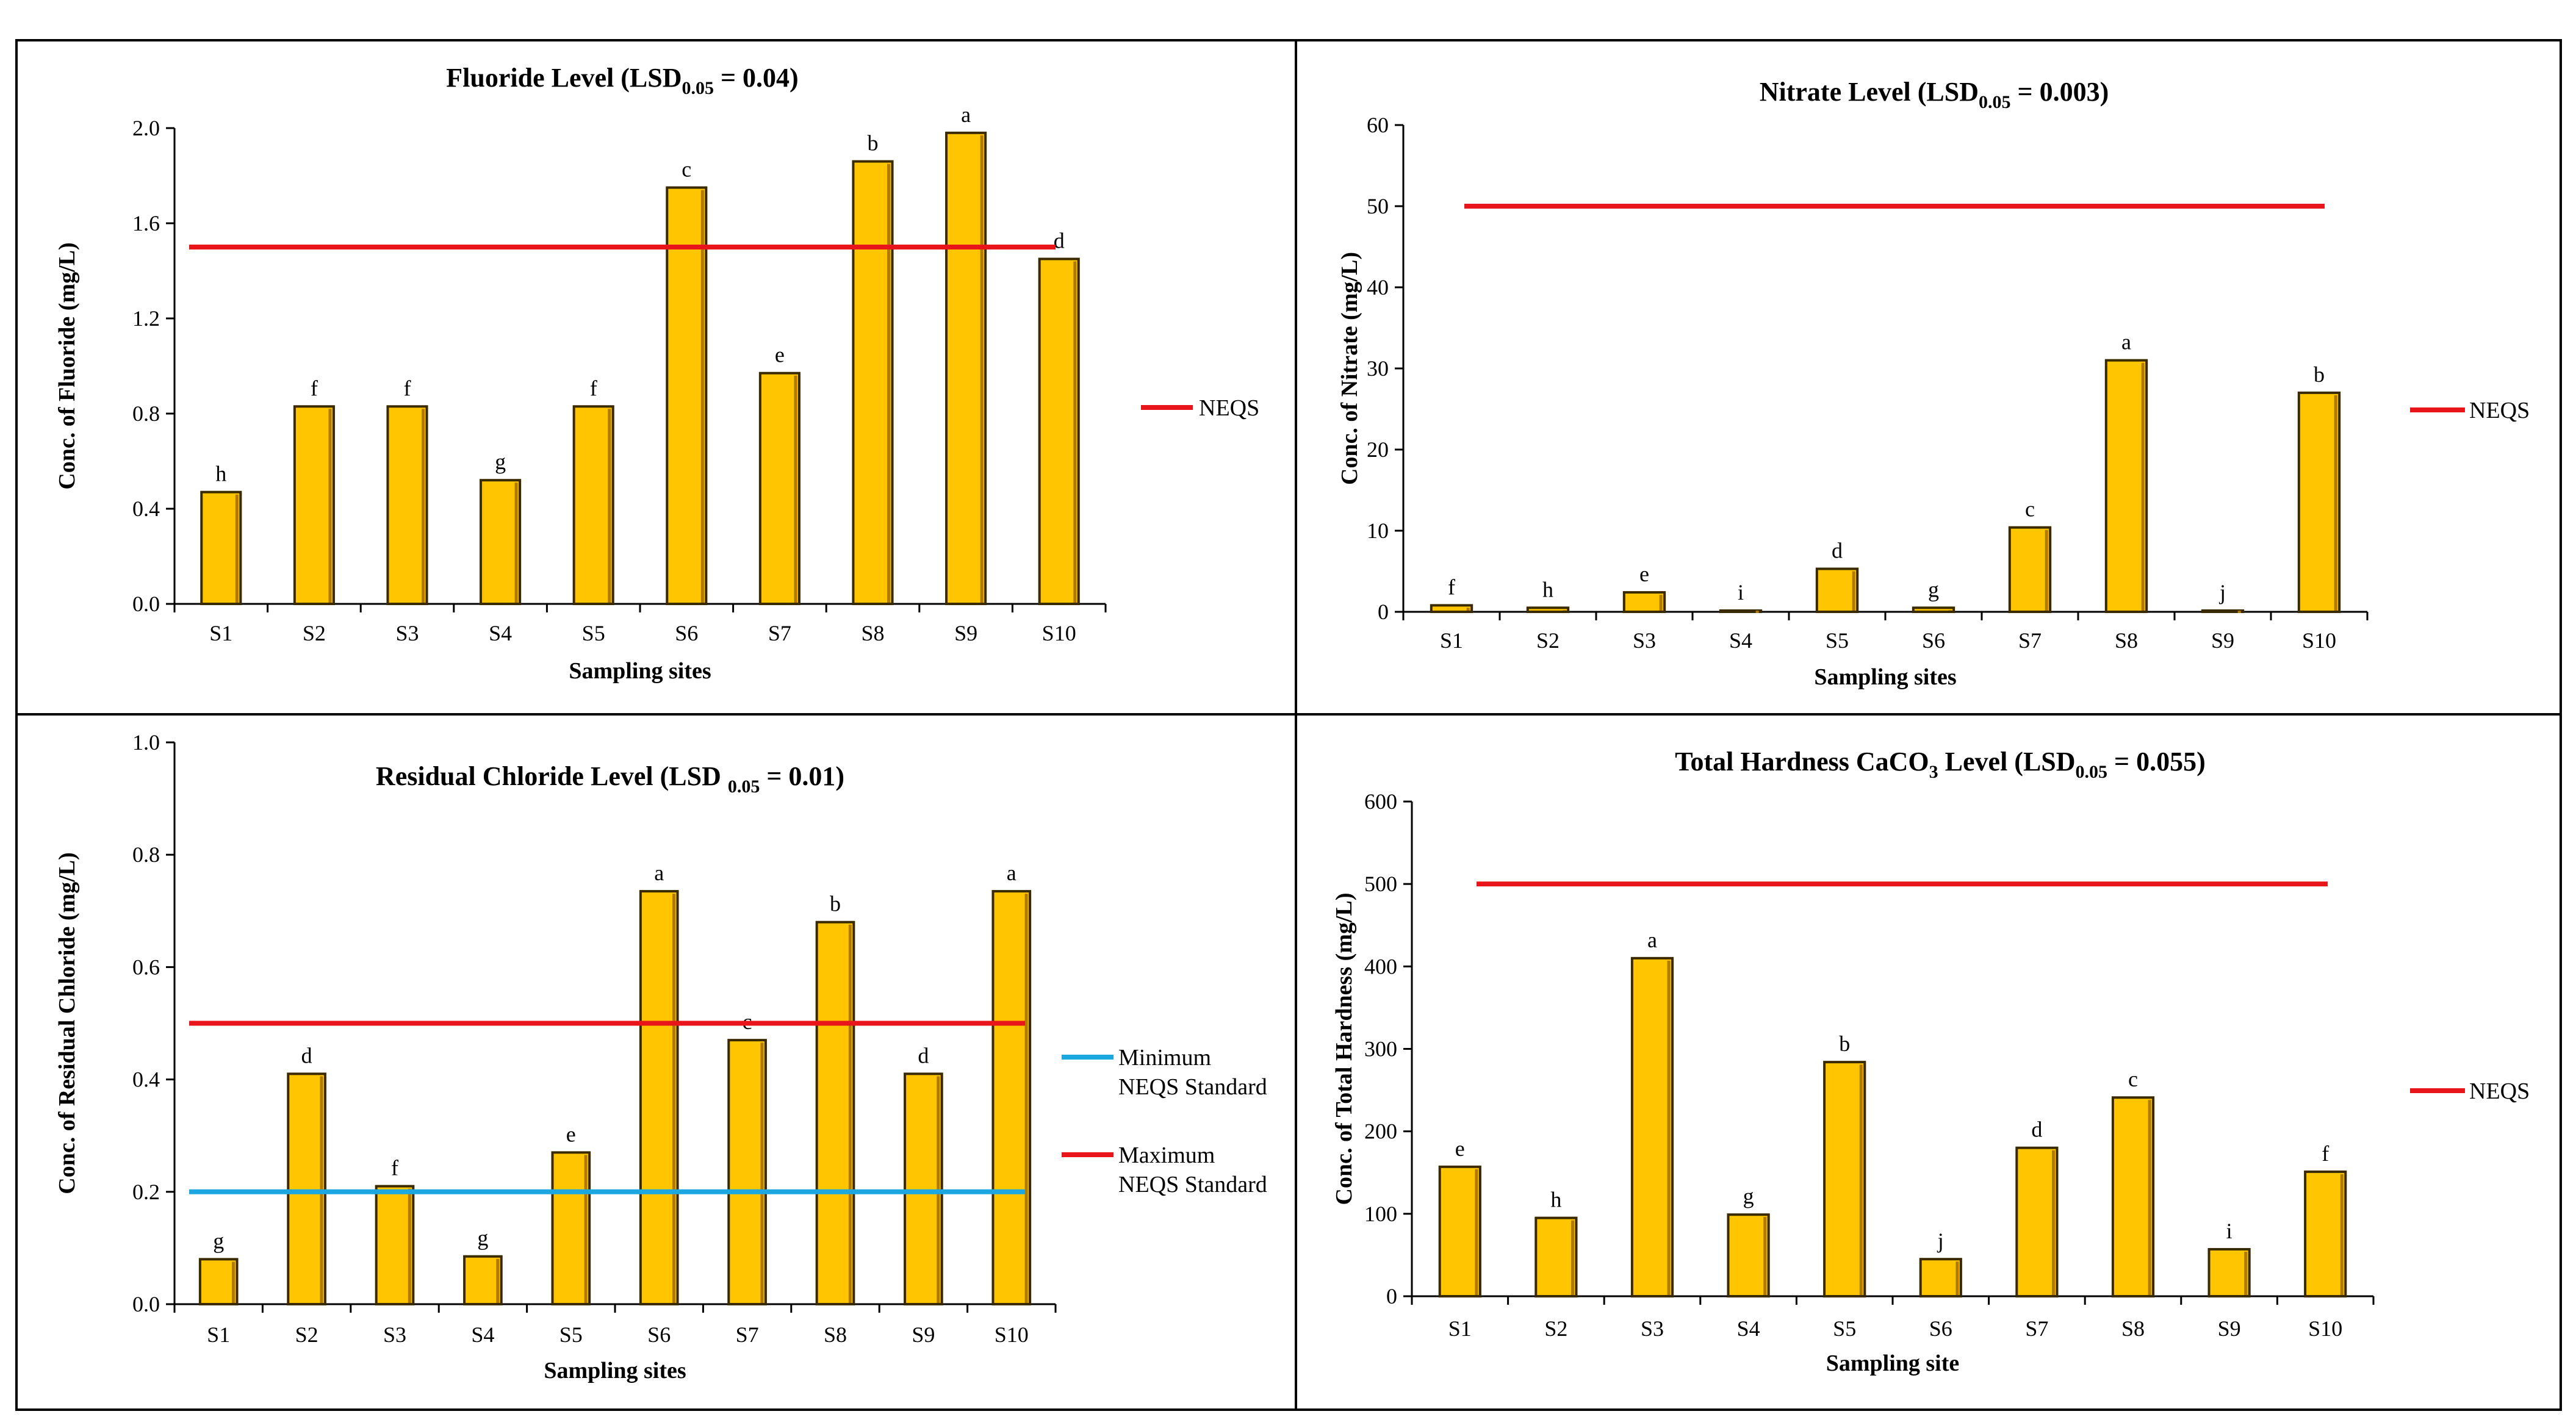 This screenshot has height=1428, width=2576. I want to click on significance-letter: b, so click(873, 143).